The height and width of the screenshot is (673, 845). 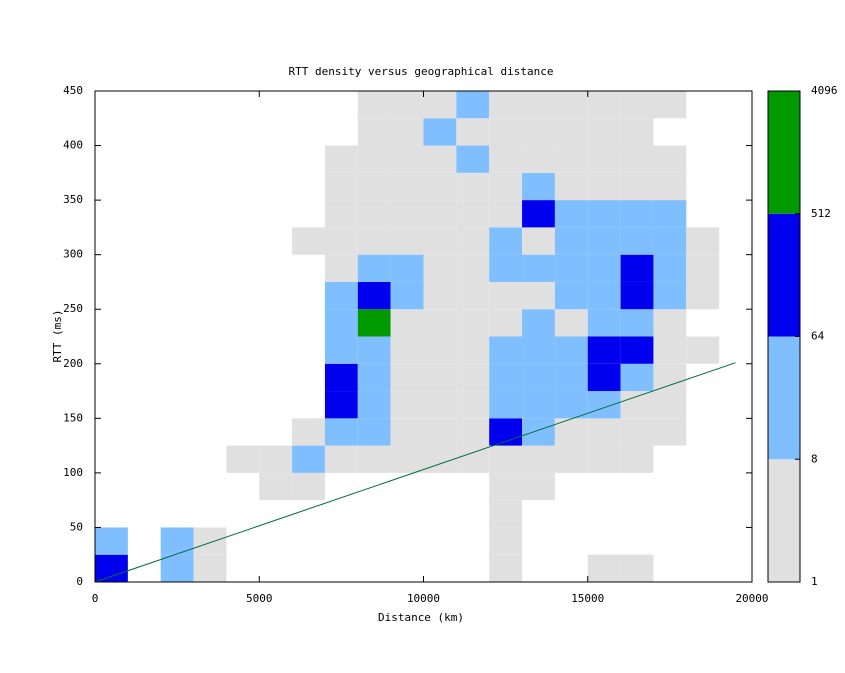 I want to click on x-axis-label: Distance (km), so click(x=421, y=617).